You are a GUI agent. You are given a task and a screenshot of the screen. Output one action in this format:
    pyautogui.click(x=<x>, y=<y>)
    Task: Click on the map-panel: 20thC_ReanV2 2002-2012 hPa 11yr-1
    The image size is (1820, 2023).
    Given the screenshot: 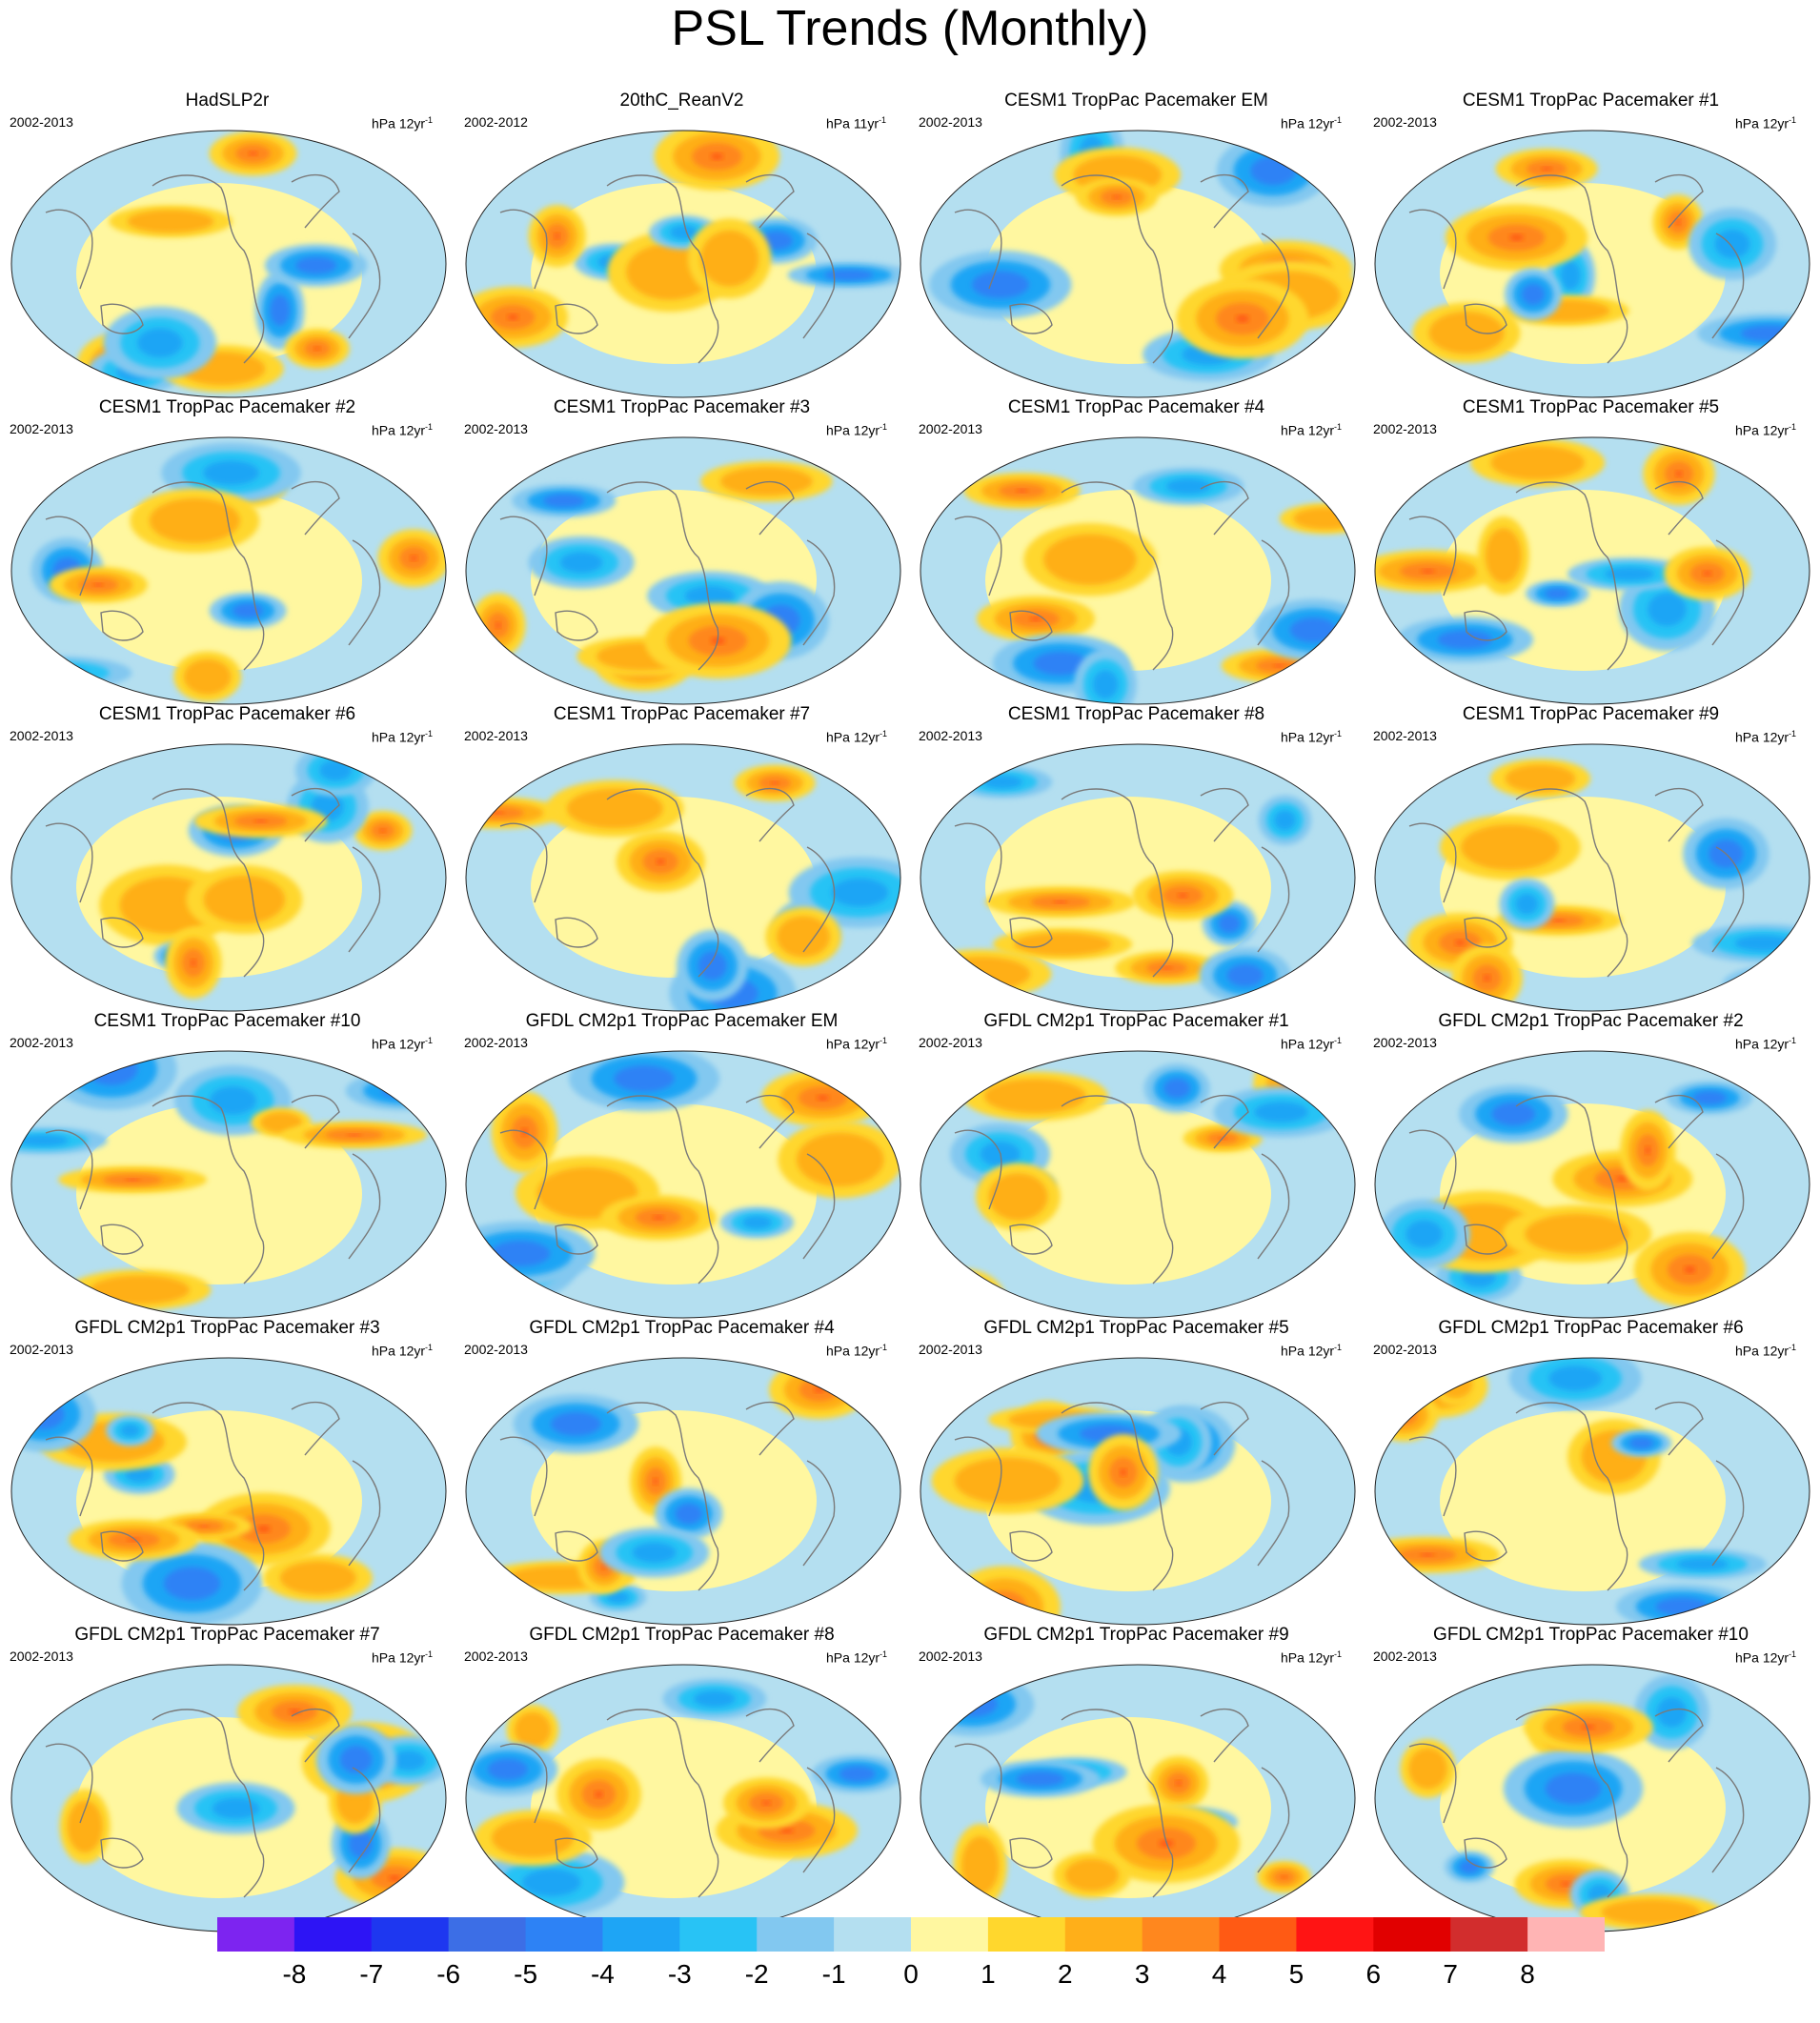 What is the action you would take?
    pyautogui.click(x=682, y=244)
    